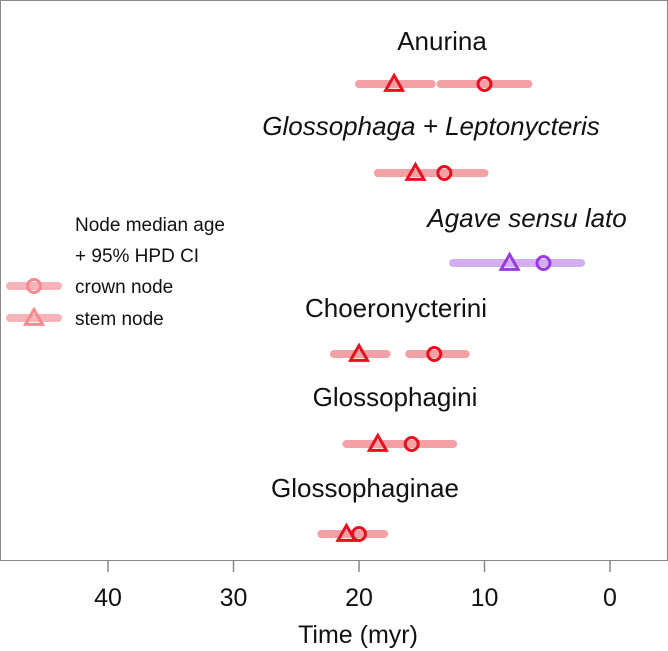 The image size is (668, 651). What do you see at coordinates (150, 225) in the screenshot?
I see `legend-title-line1: Node median age` at bounding box center [150, 225].